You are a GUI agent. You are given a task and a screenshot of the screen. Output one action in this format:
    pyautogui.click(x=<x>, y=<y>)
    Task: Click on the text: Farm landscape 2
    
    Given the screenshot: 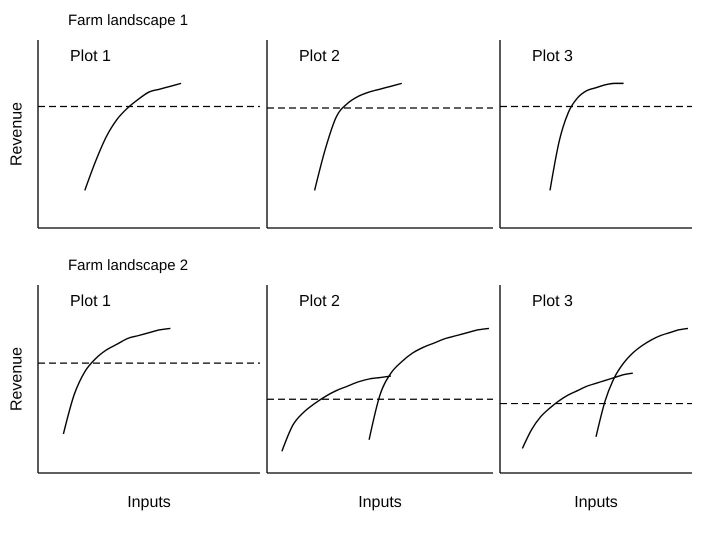 What is the action you would take?
    pyautogui.click(x=128, y=265)
    